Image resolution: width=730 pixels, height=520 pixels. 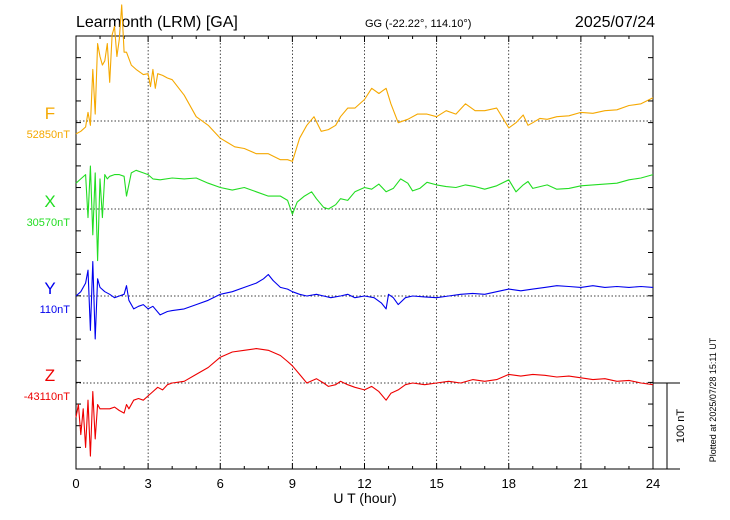 I want to click on series-name-z: Z, so click(x=50, y=375).